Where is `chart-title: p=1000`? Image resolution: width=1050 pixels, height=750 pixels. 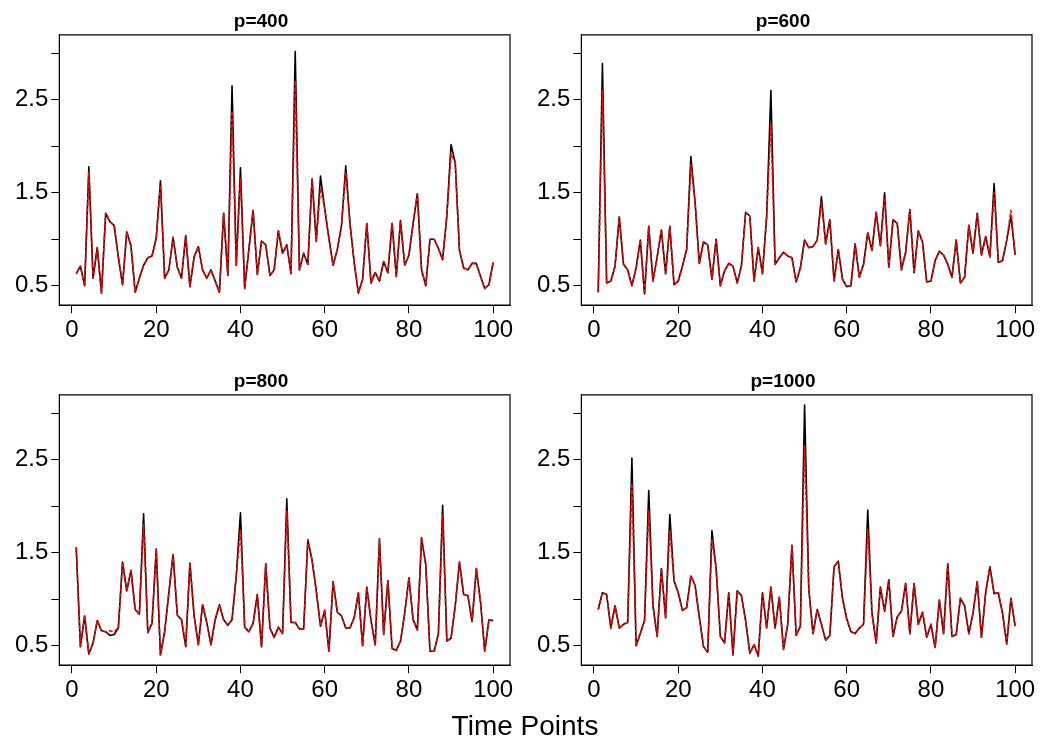
chart-title: p=1000 is located at coordinates (783, 380).